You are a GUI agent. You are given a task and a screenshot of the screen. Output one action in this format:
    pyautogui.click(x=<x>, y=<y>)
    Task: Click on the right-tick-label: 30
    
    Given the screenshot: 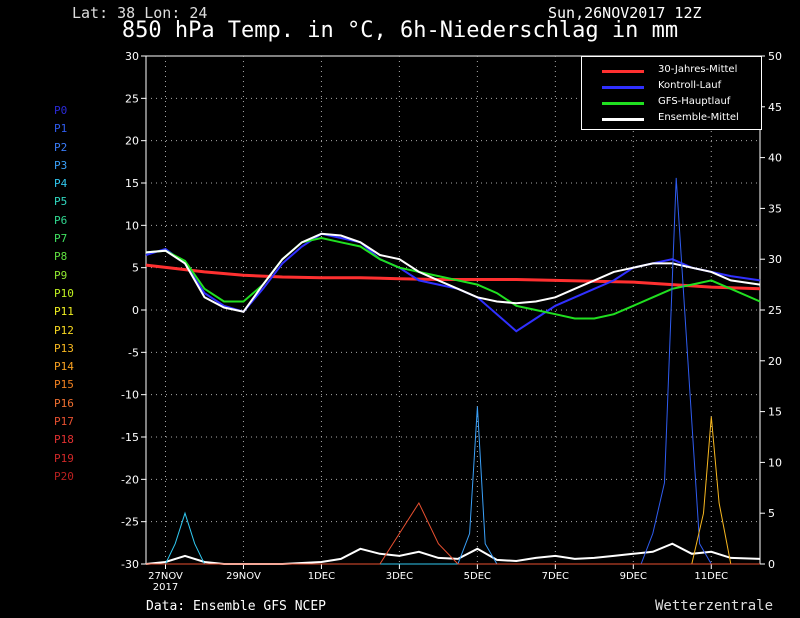 What is the action you would take?
    pyautogui.click(x=775, y=259)
    